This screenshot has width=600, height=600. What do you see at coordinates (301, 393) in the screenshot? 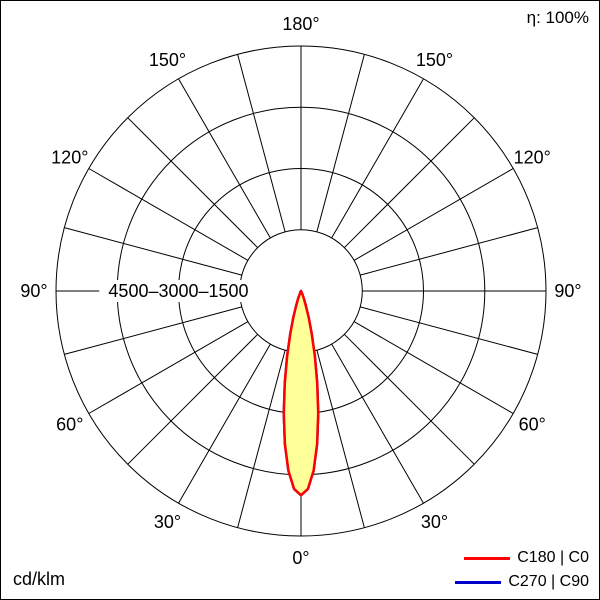
I see `beam-curve-c180-c0` at bounding box center [301, 393].